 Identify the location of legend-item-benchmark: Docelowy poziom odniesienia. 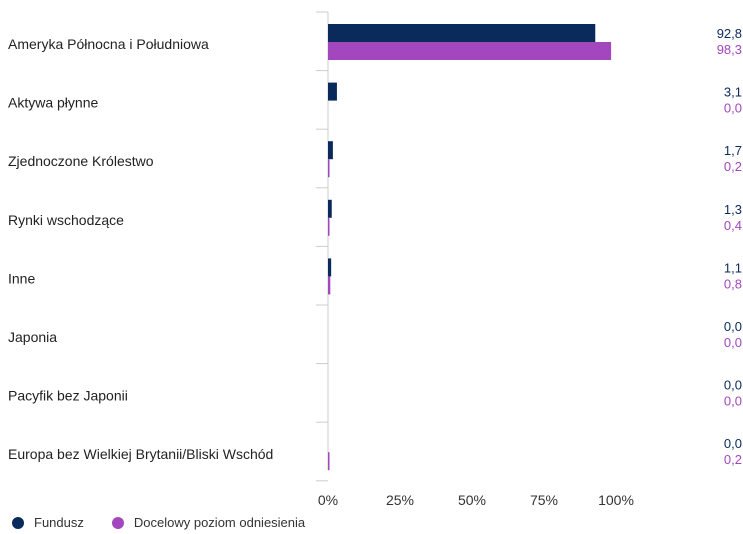
(208, 522).